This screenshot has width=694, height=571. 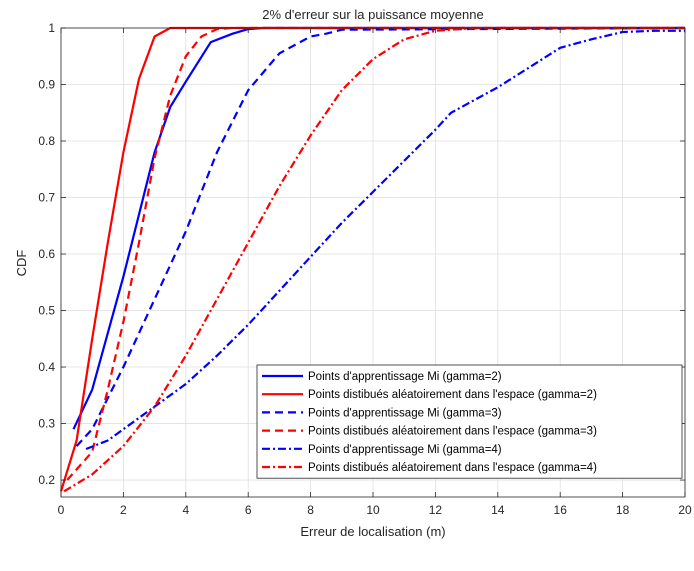 I want to click on x-tick-label: 10, so click(x=373, y=510).